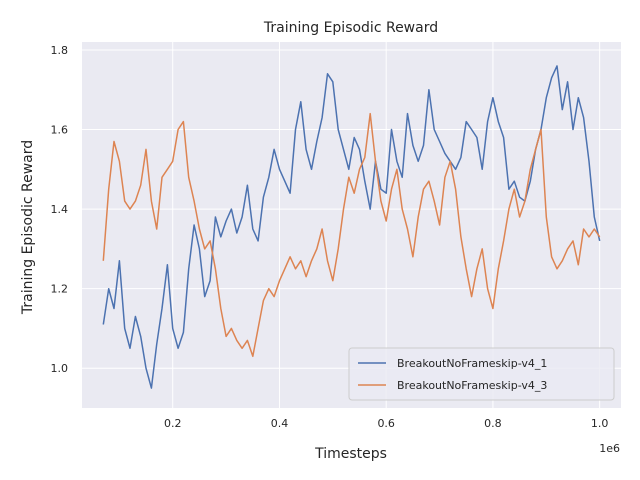  I want to click on y-axis-label: Training Episodic Reward, so click(28, 227).